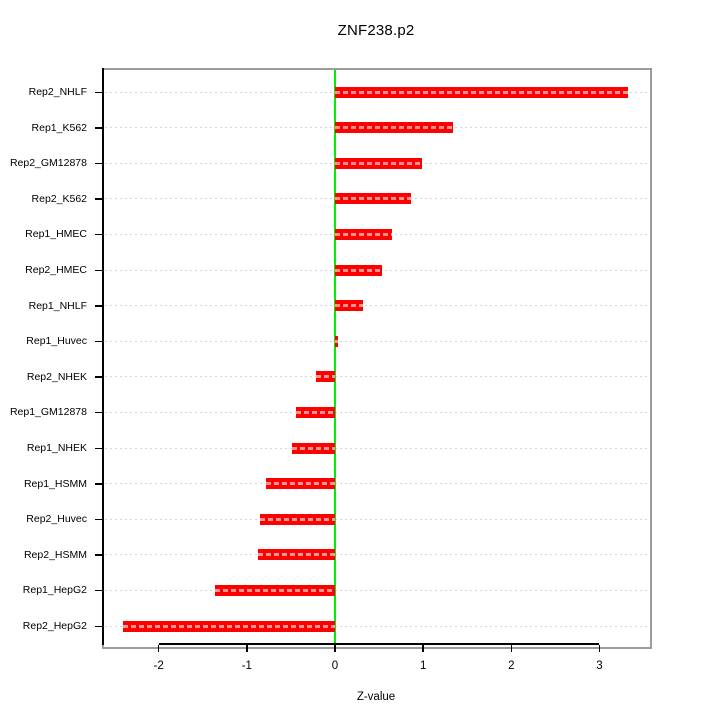 This screenshot has height=720, width=720. What do you see at coordinates (57, 305) in the screenshot?
I see `y-tick-label: Rep1_NHLF` at bounding box center [57, 305].